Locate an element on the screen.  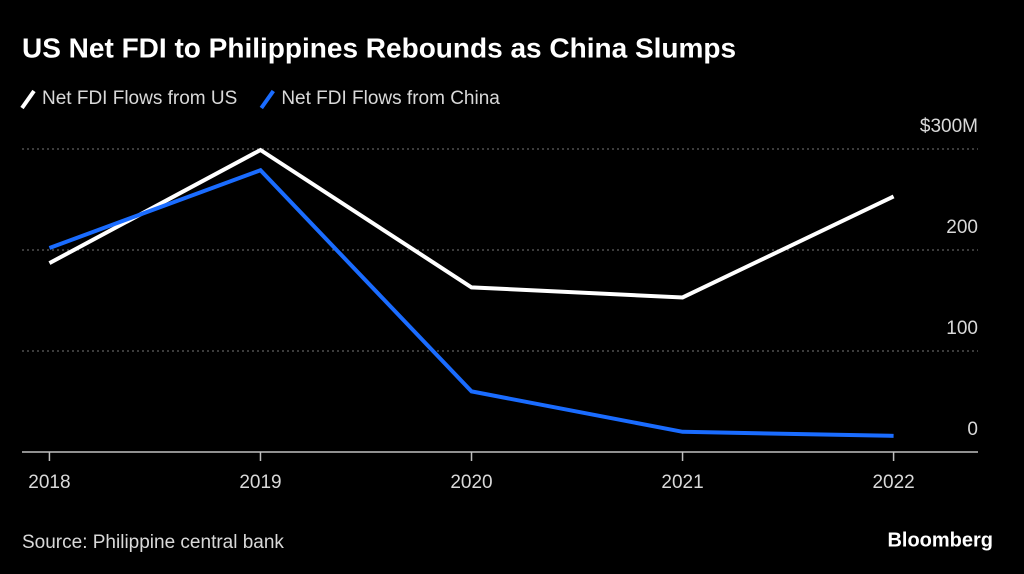
x-tick-label: 2022 is located at coordinates (893, 482).